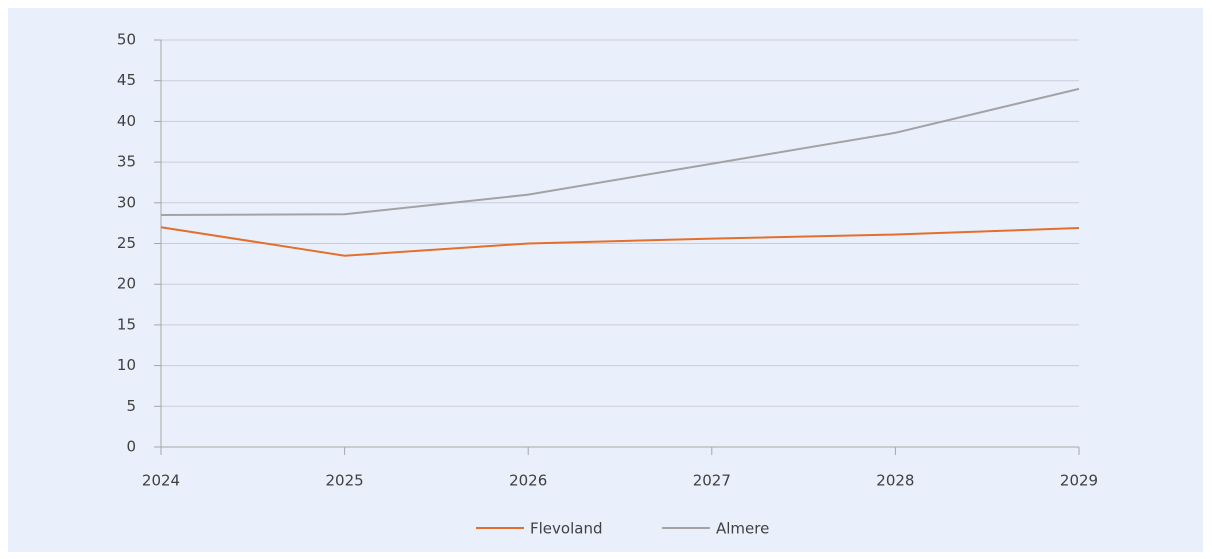 The height and width of the screenshot is (559, 1212). Describe the element at coordinates (620, 241) in the screenshot. I see `series-line` at that location.